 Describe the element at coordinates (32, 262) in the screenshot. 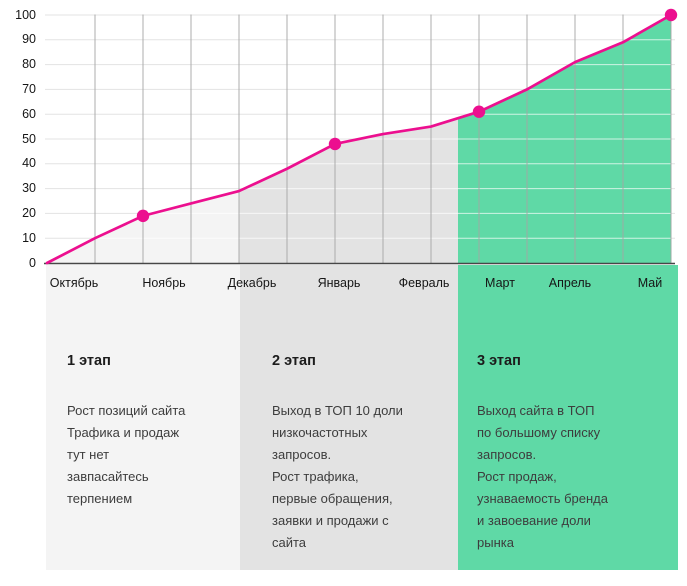

I see `y-axis-label: 0` at that location.